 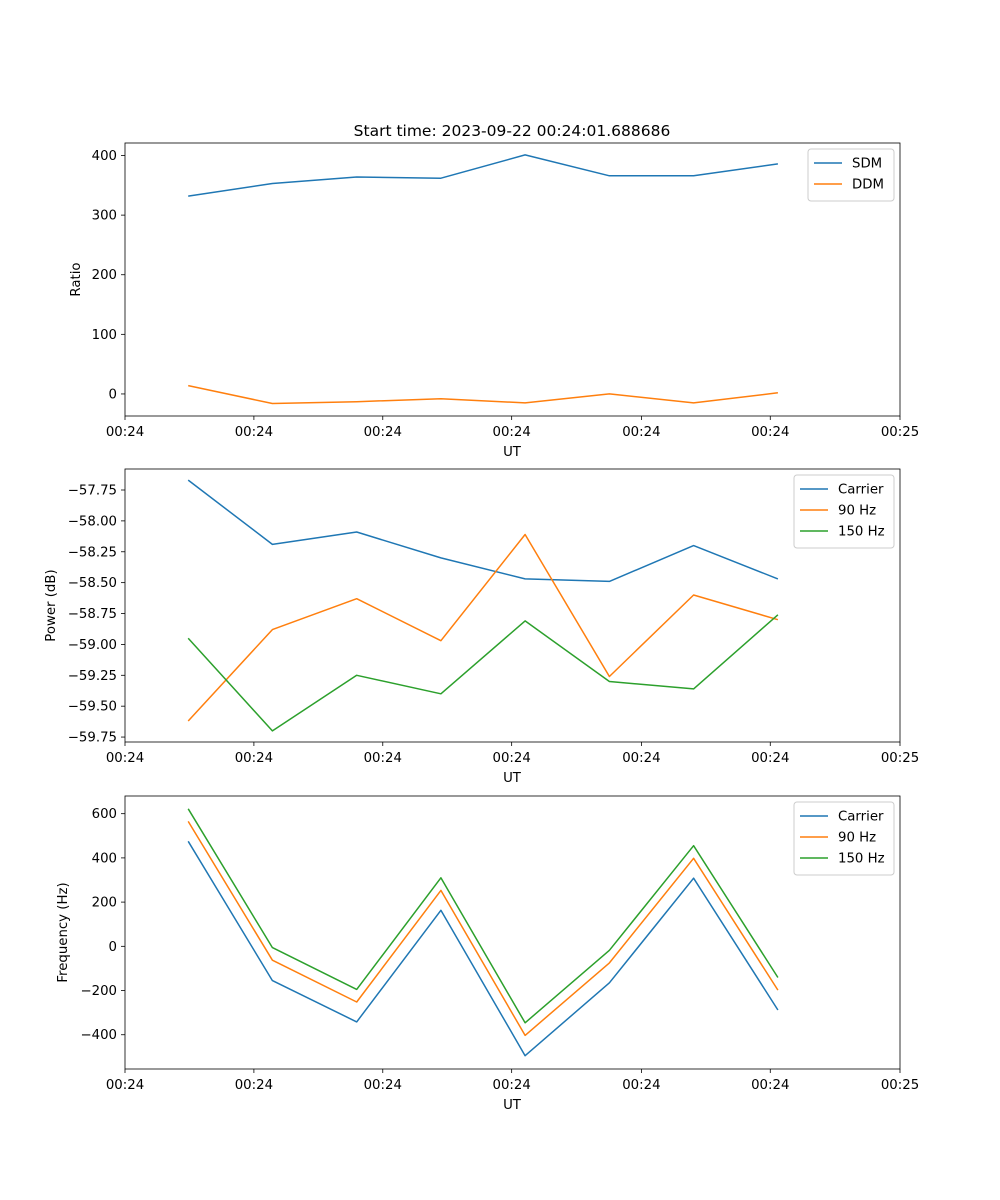 What do you see at coordinates (868, 185) in the screenshot?
I see `legend-label: DDM` at bounding box center [868, 185].